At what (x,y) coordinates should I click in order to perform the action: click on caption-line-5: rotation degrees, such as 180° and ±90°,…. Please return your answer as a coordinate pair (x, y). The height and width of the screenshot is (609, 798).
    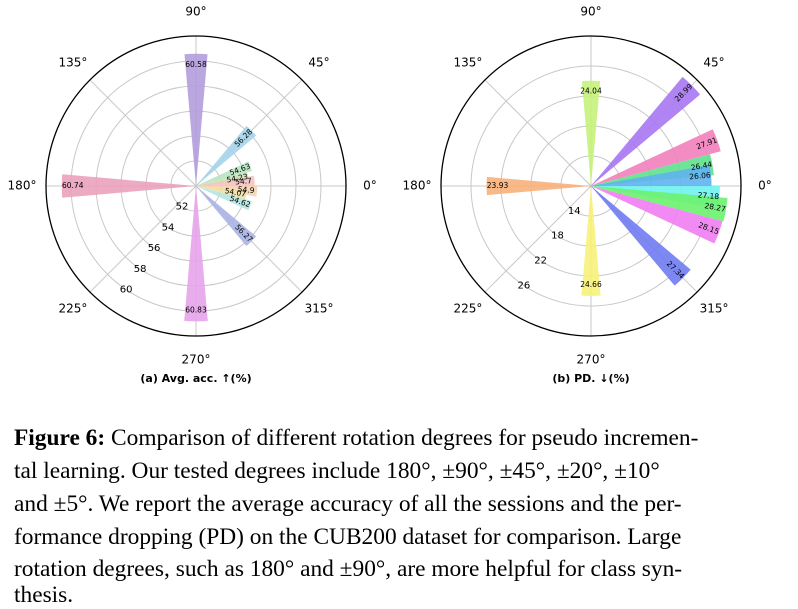
    Looking at the image, I should click on (348, 569).